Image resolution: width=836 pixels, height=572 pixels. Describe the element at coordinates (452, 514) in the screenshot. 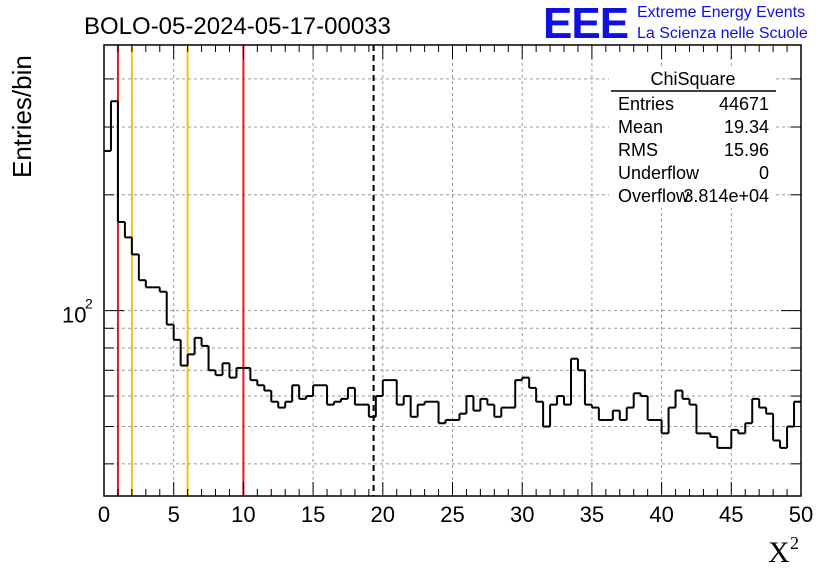

I see `x-tick-label: 25` at that location.